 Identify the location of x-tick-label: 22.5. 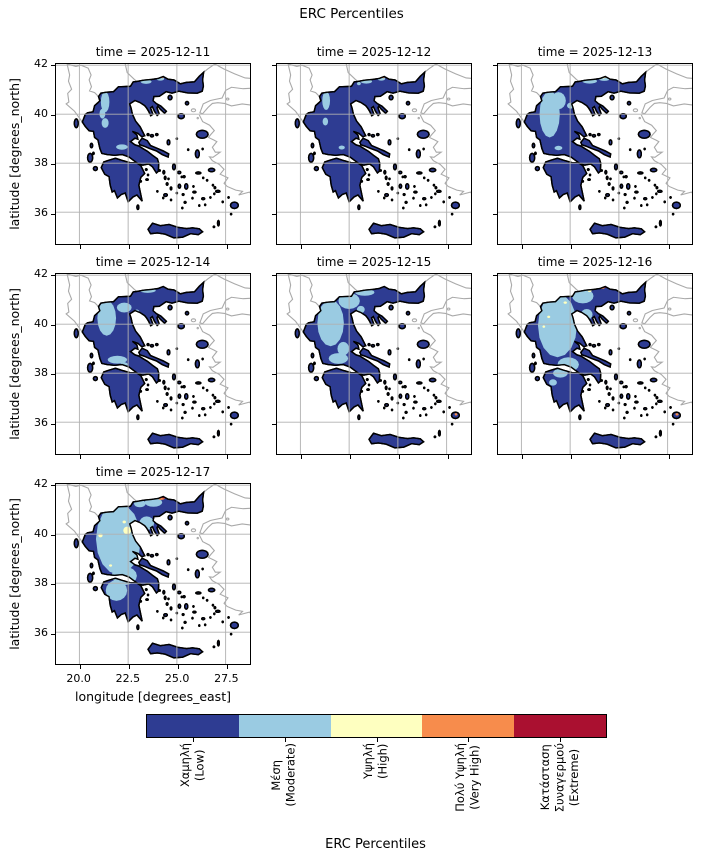
(128, 678).